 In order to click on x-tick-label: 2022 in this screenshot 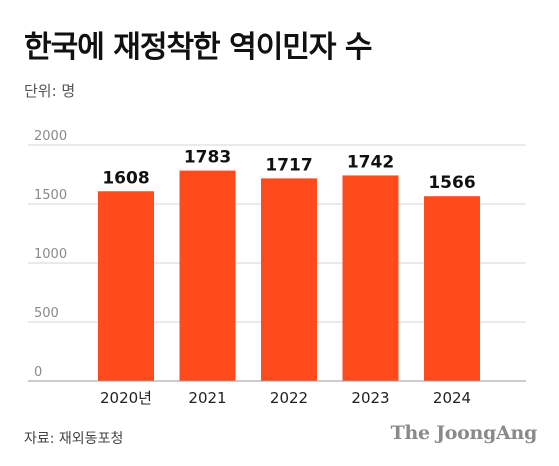, I will do `click(289, 398)`.